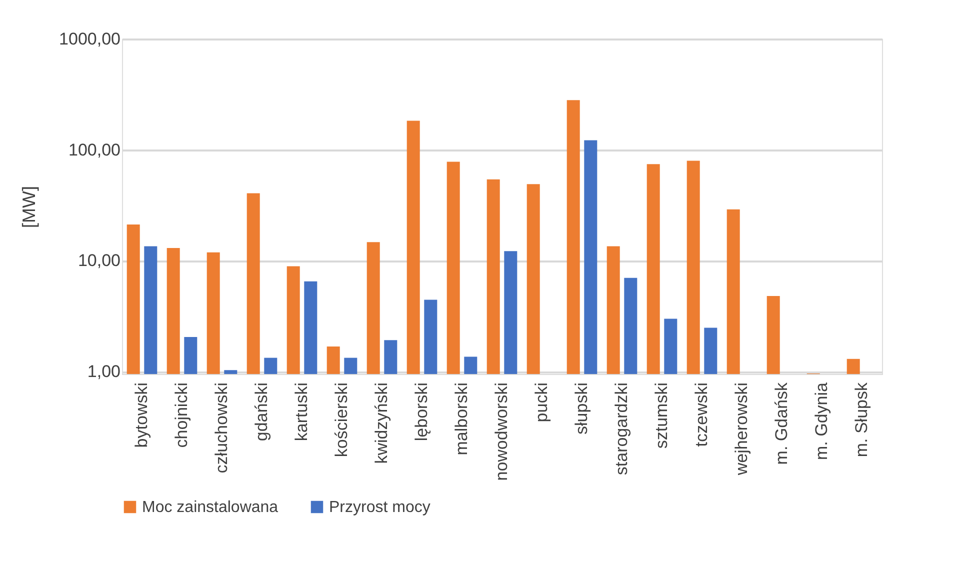  I want to click on x-tick-label: starogardzki, so click(621, 429).